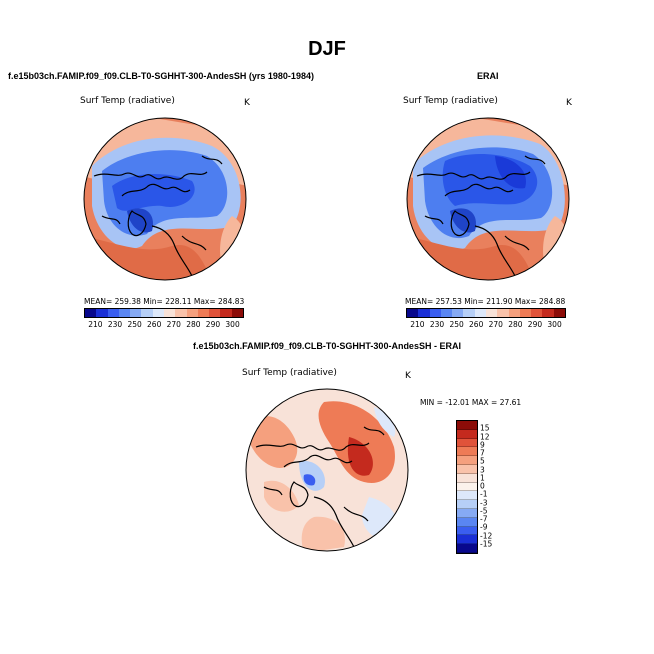  What do you see at coordinates (484, 502) in the screenshot?
I see `colorbar-tick-label: -3` at bounding box center [484, 502].